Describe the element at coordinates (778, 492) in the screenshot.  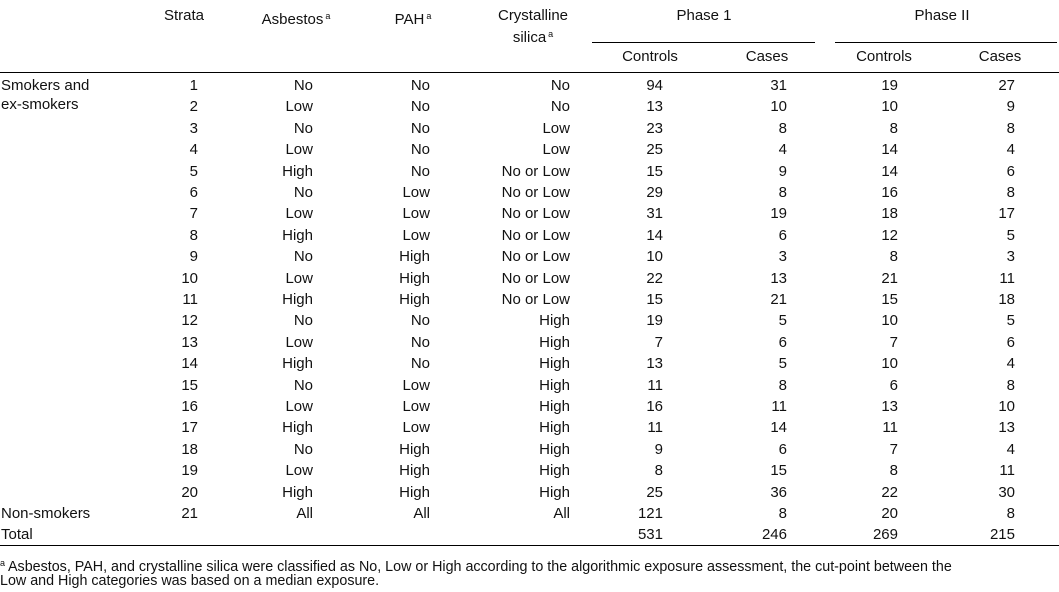
I see `table-cell: 36` at that location.